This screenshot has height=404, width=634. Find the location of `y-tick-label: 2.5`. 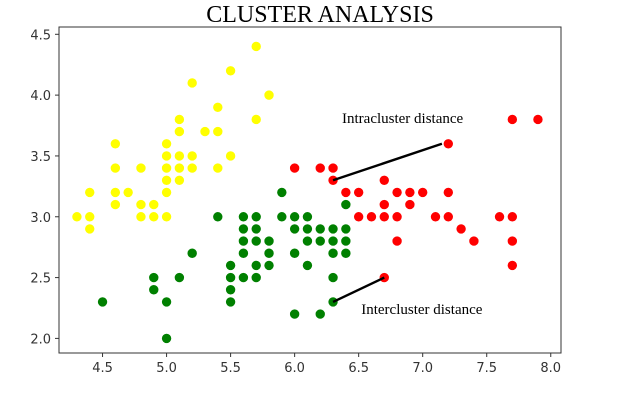

y-tick-label: 2.5 is located at coordinates (40, 279).